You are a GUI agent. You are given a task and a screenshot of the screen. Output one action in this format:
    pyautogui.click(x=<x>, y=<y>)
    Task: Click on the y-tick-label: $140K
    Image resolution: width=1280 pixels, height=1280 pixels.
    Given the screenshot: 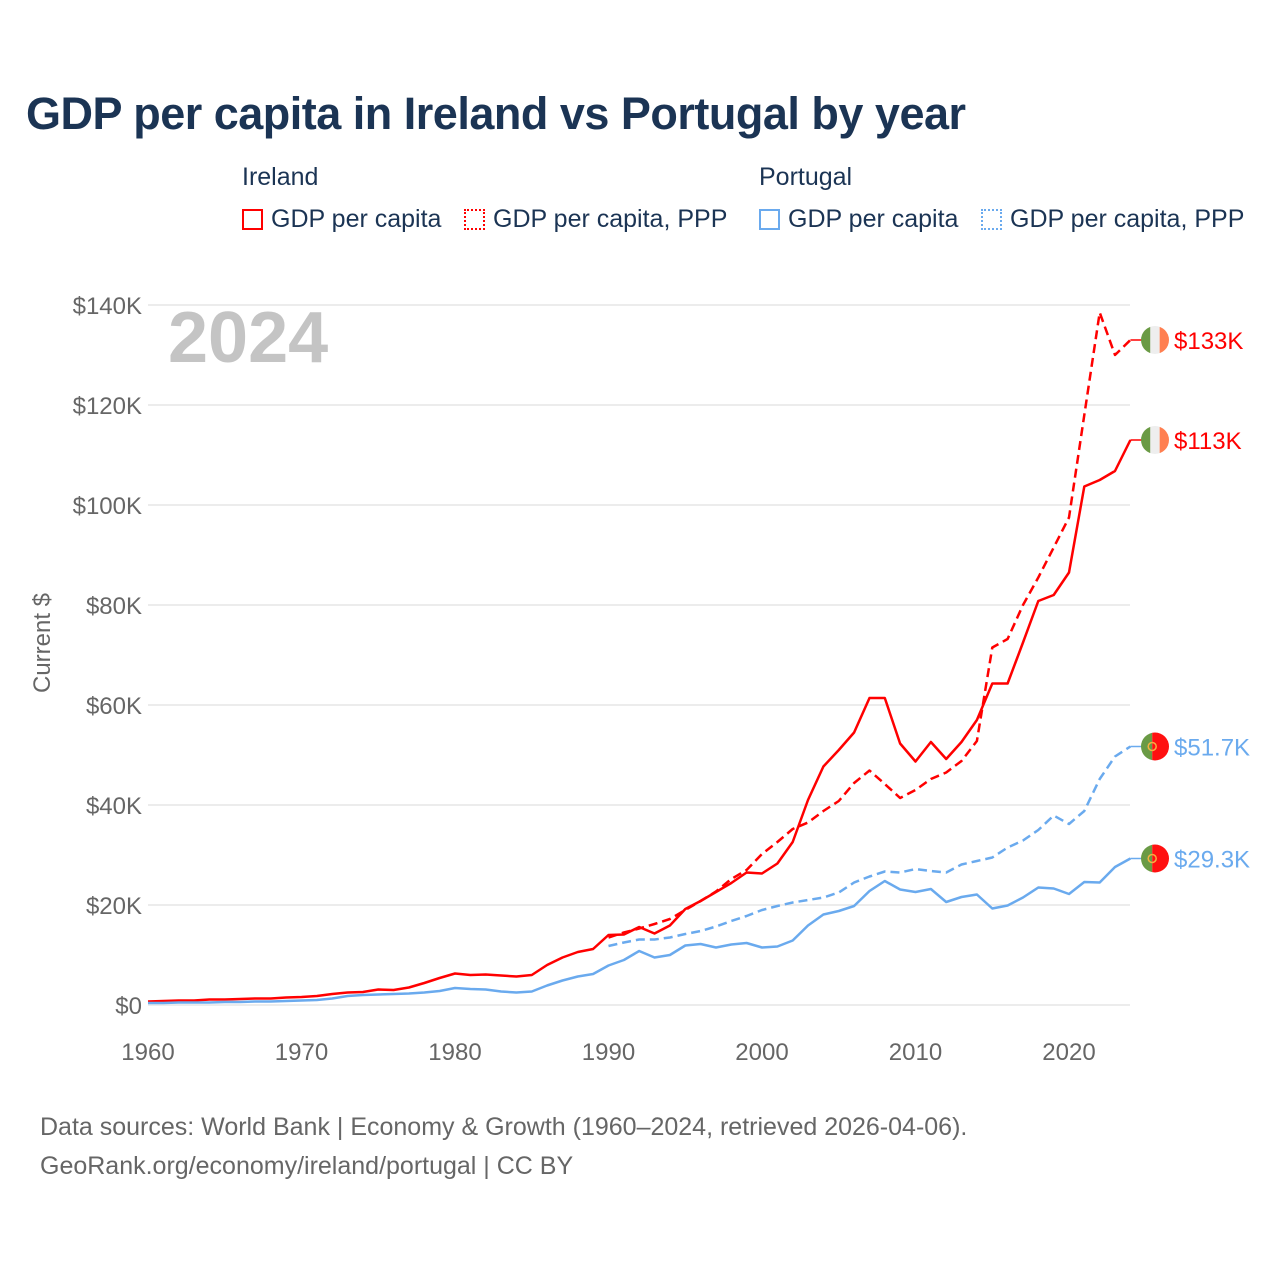 What is the action you would take?
    pyautogui.click(x=107, y=306)
    